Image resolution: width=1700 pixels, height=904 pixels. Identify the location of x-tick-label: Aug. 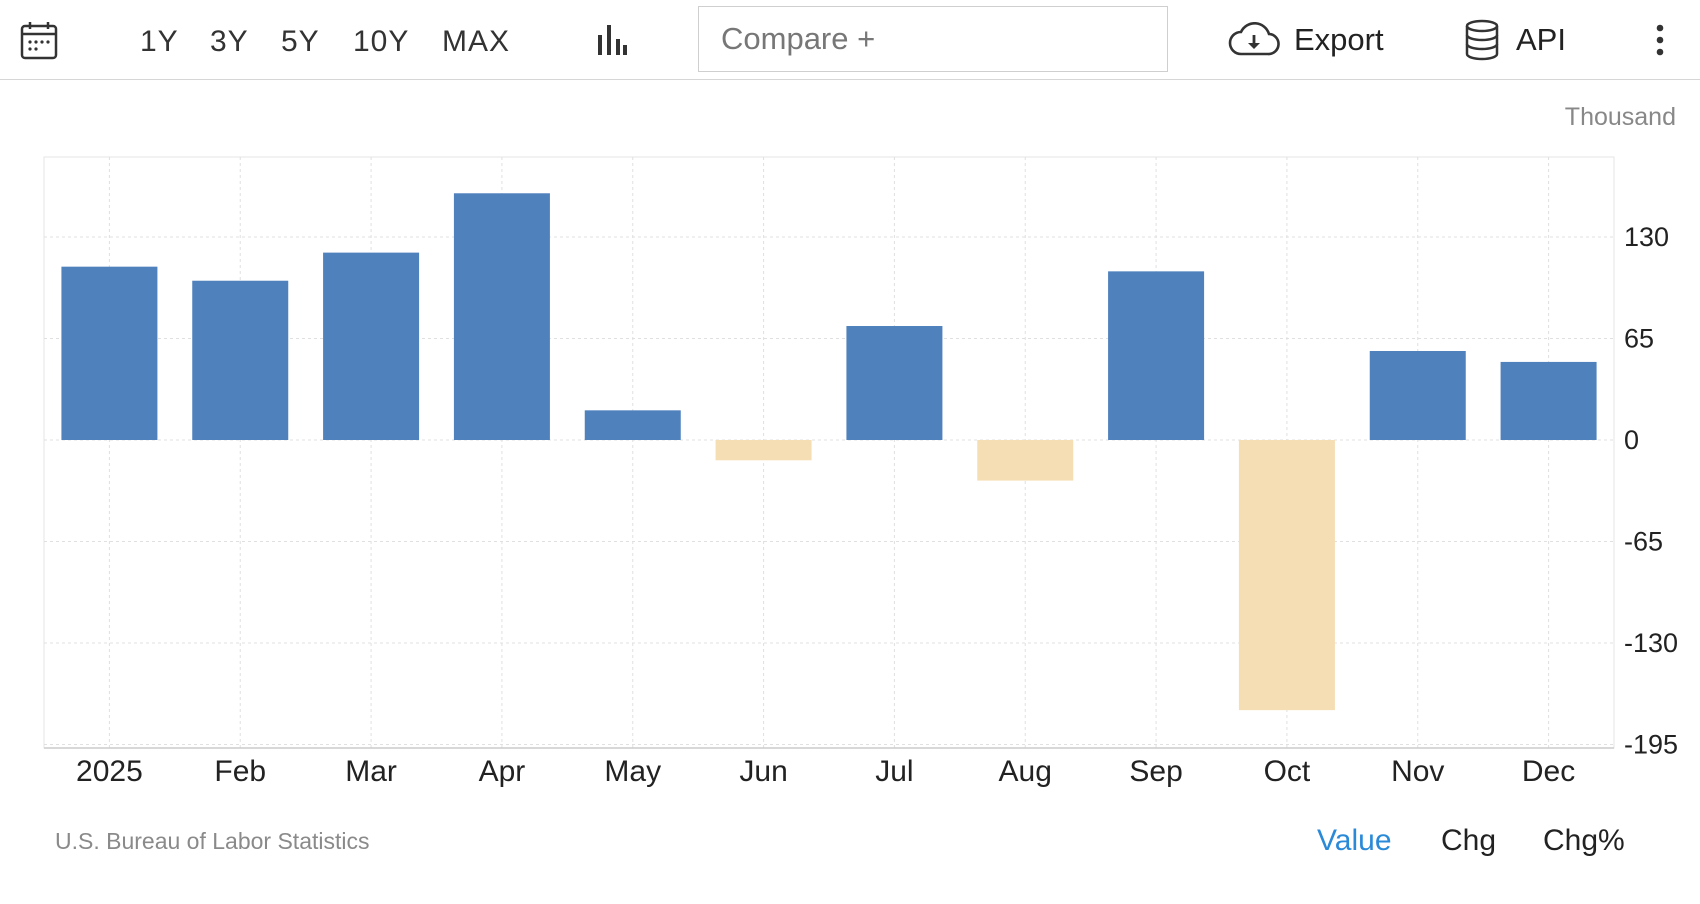
(1025, 771).